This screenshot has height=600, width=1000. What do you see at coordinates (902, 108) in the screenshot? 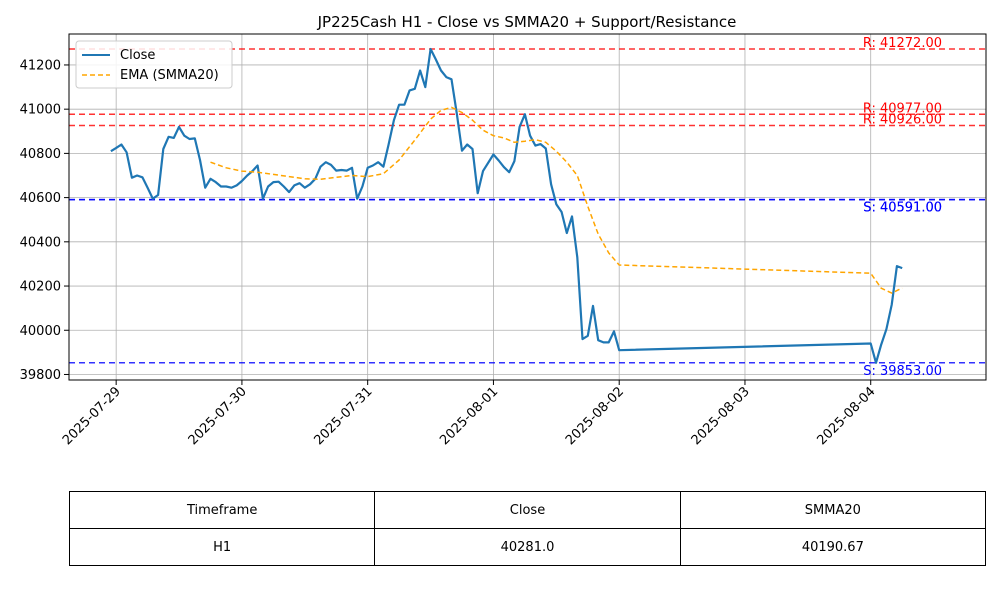
I see `resistance-level-label: R: 40977.00` at bounding box center [902, 108].